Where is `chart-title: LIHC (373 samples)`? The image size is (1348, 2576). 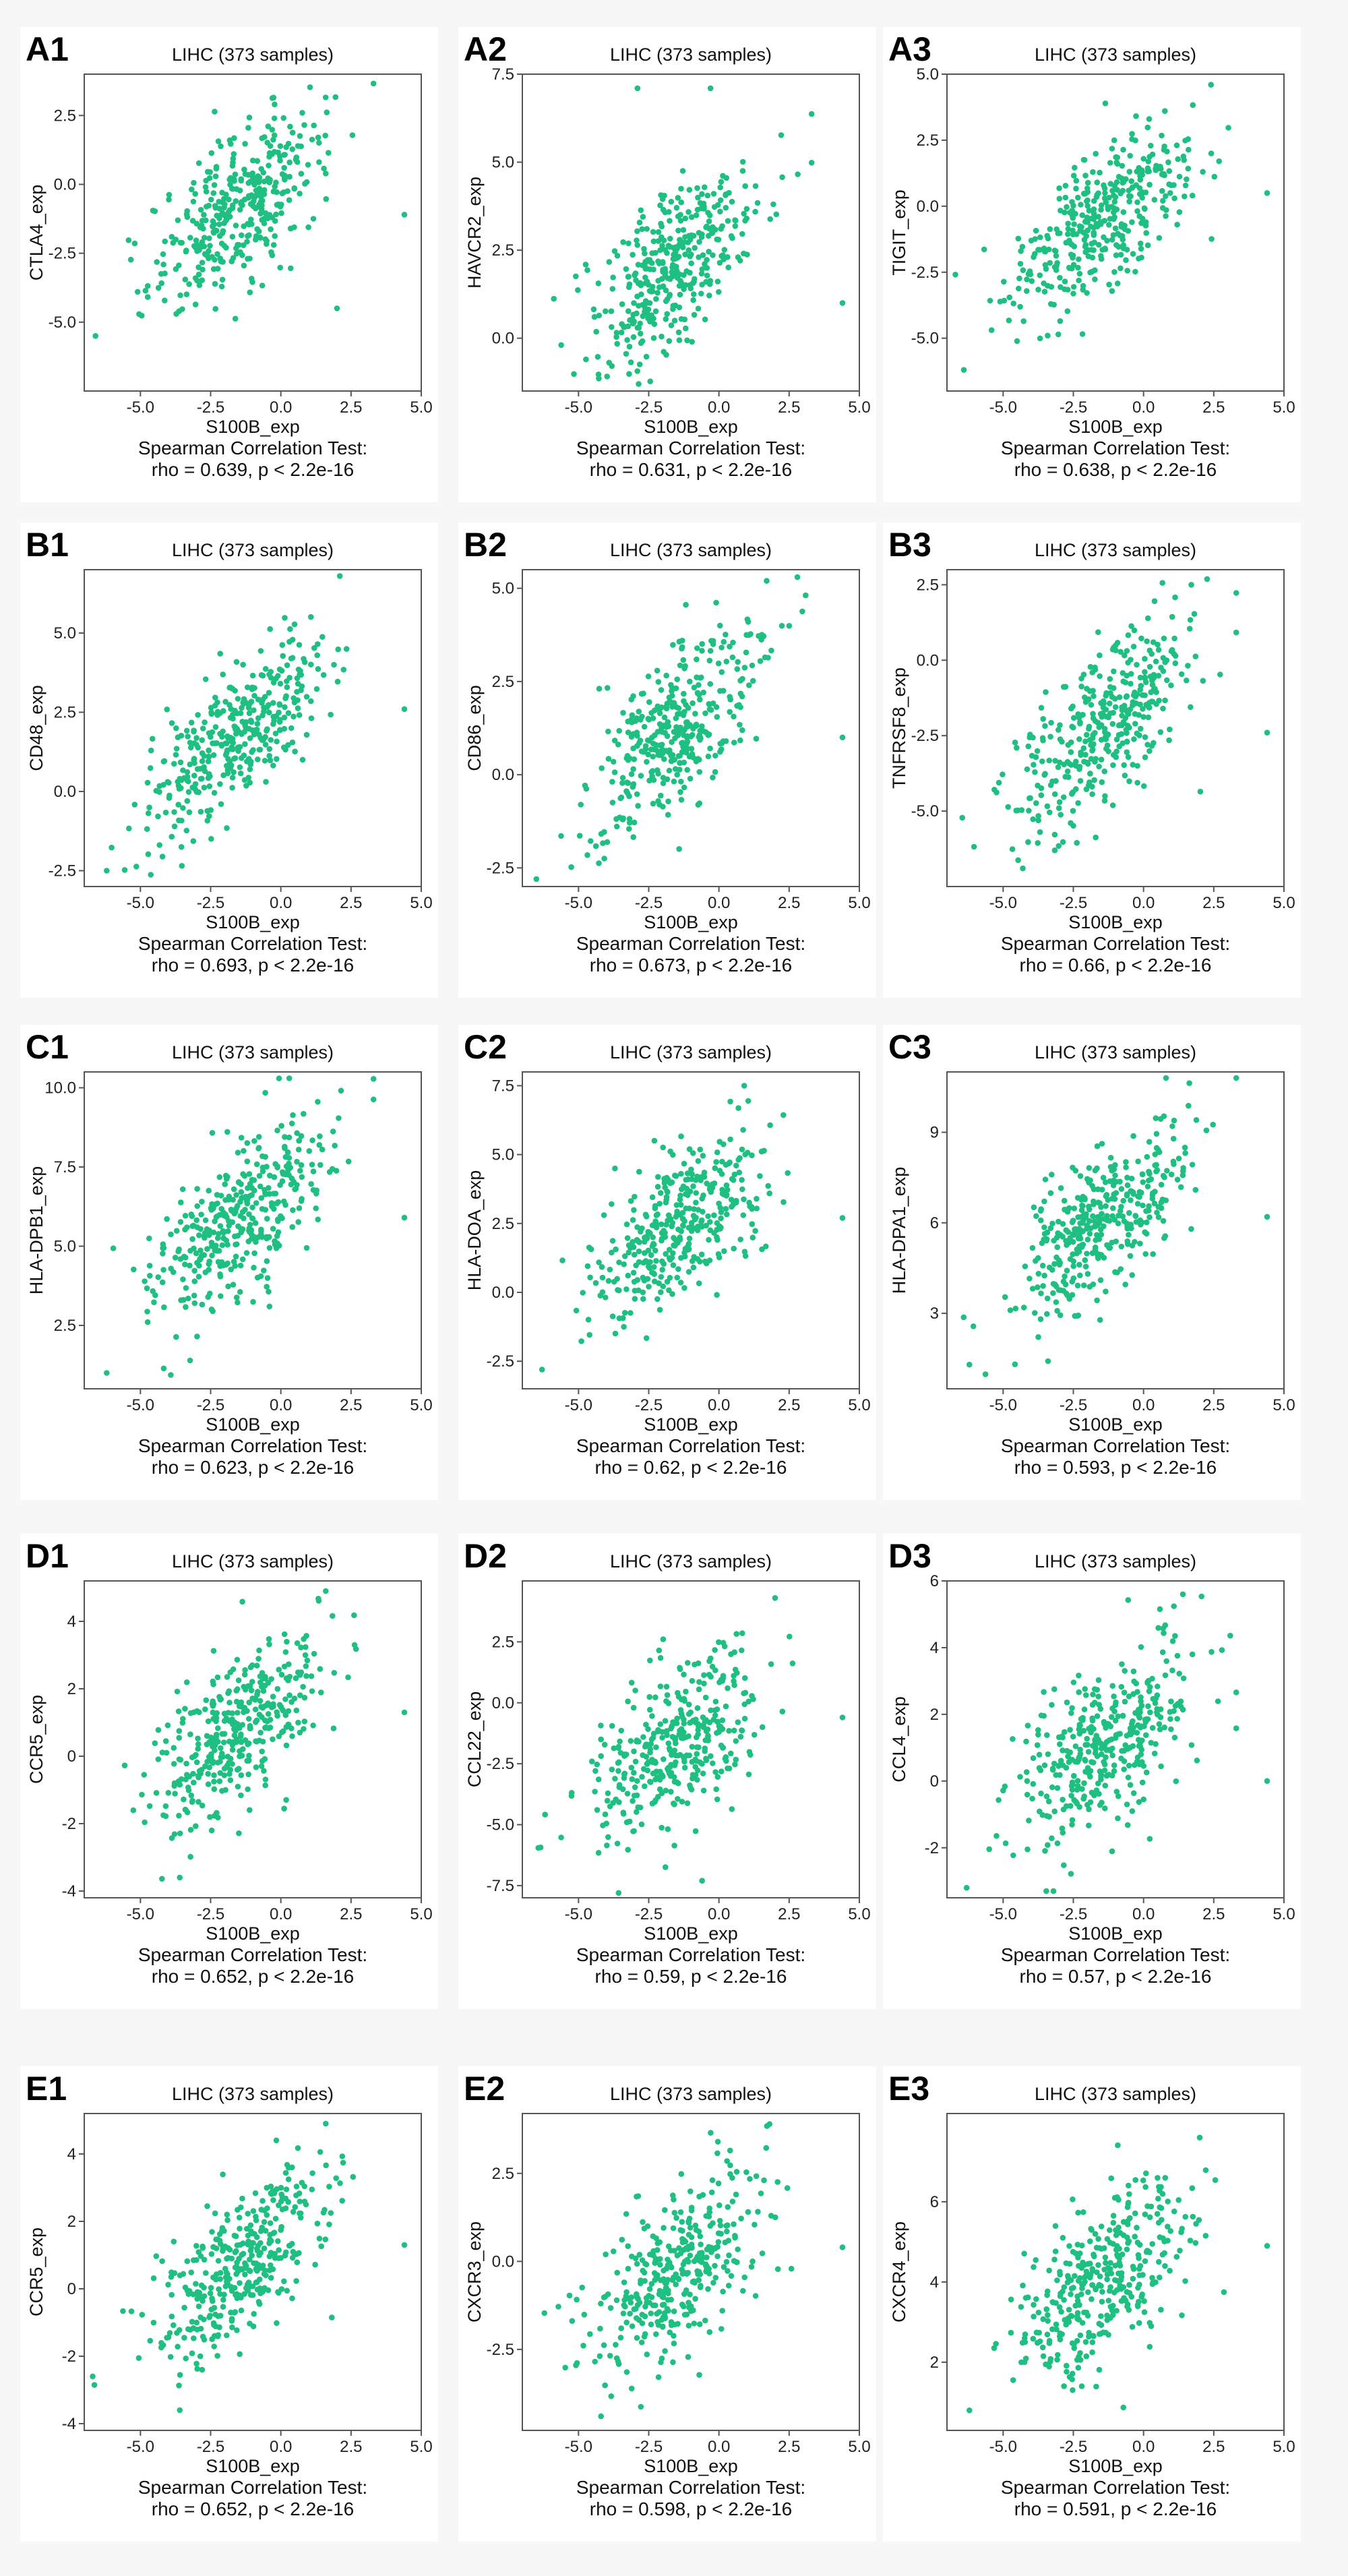
chart-title: LIHC (373 samples) is located at coordinates (1115, 1052).